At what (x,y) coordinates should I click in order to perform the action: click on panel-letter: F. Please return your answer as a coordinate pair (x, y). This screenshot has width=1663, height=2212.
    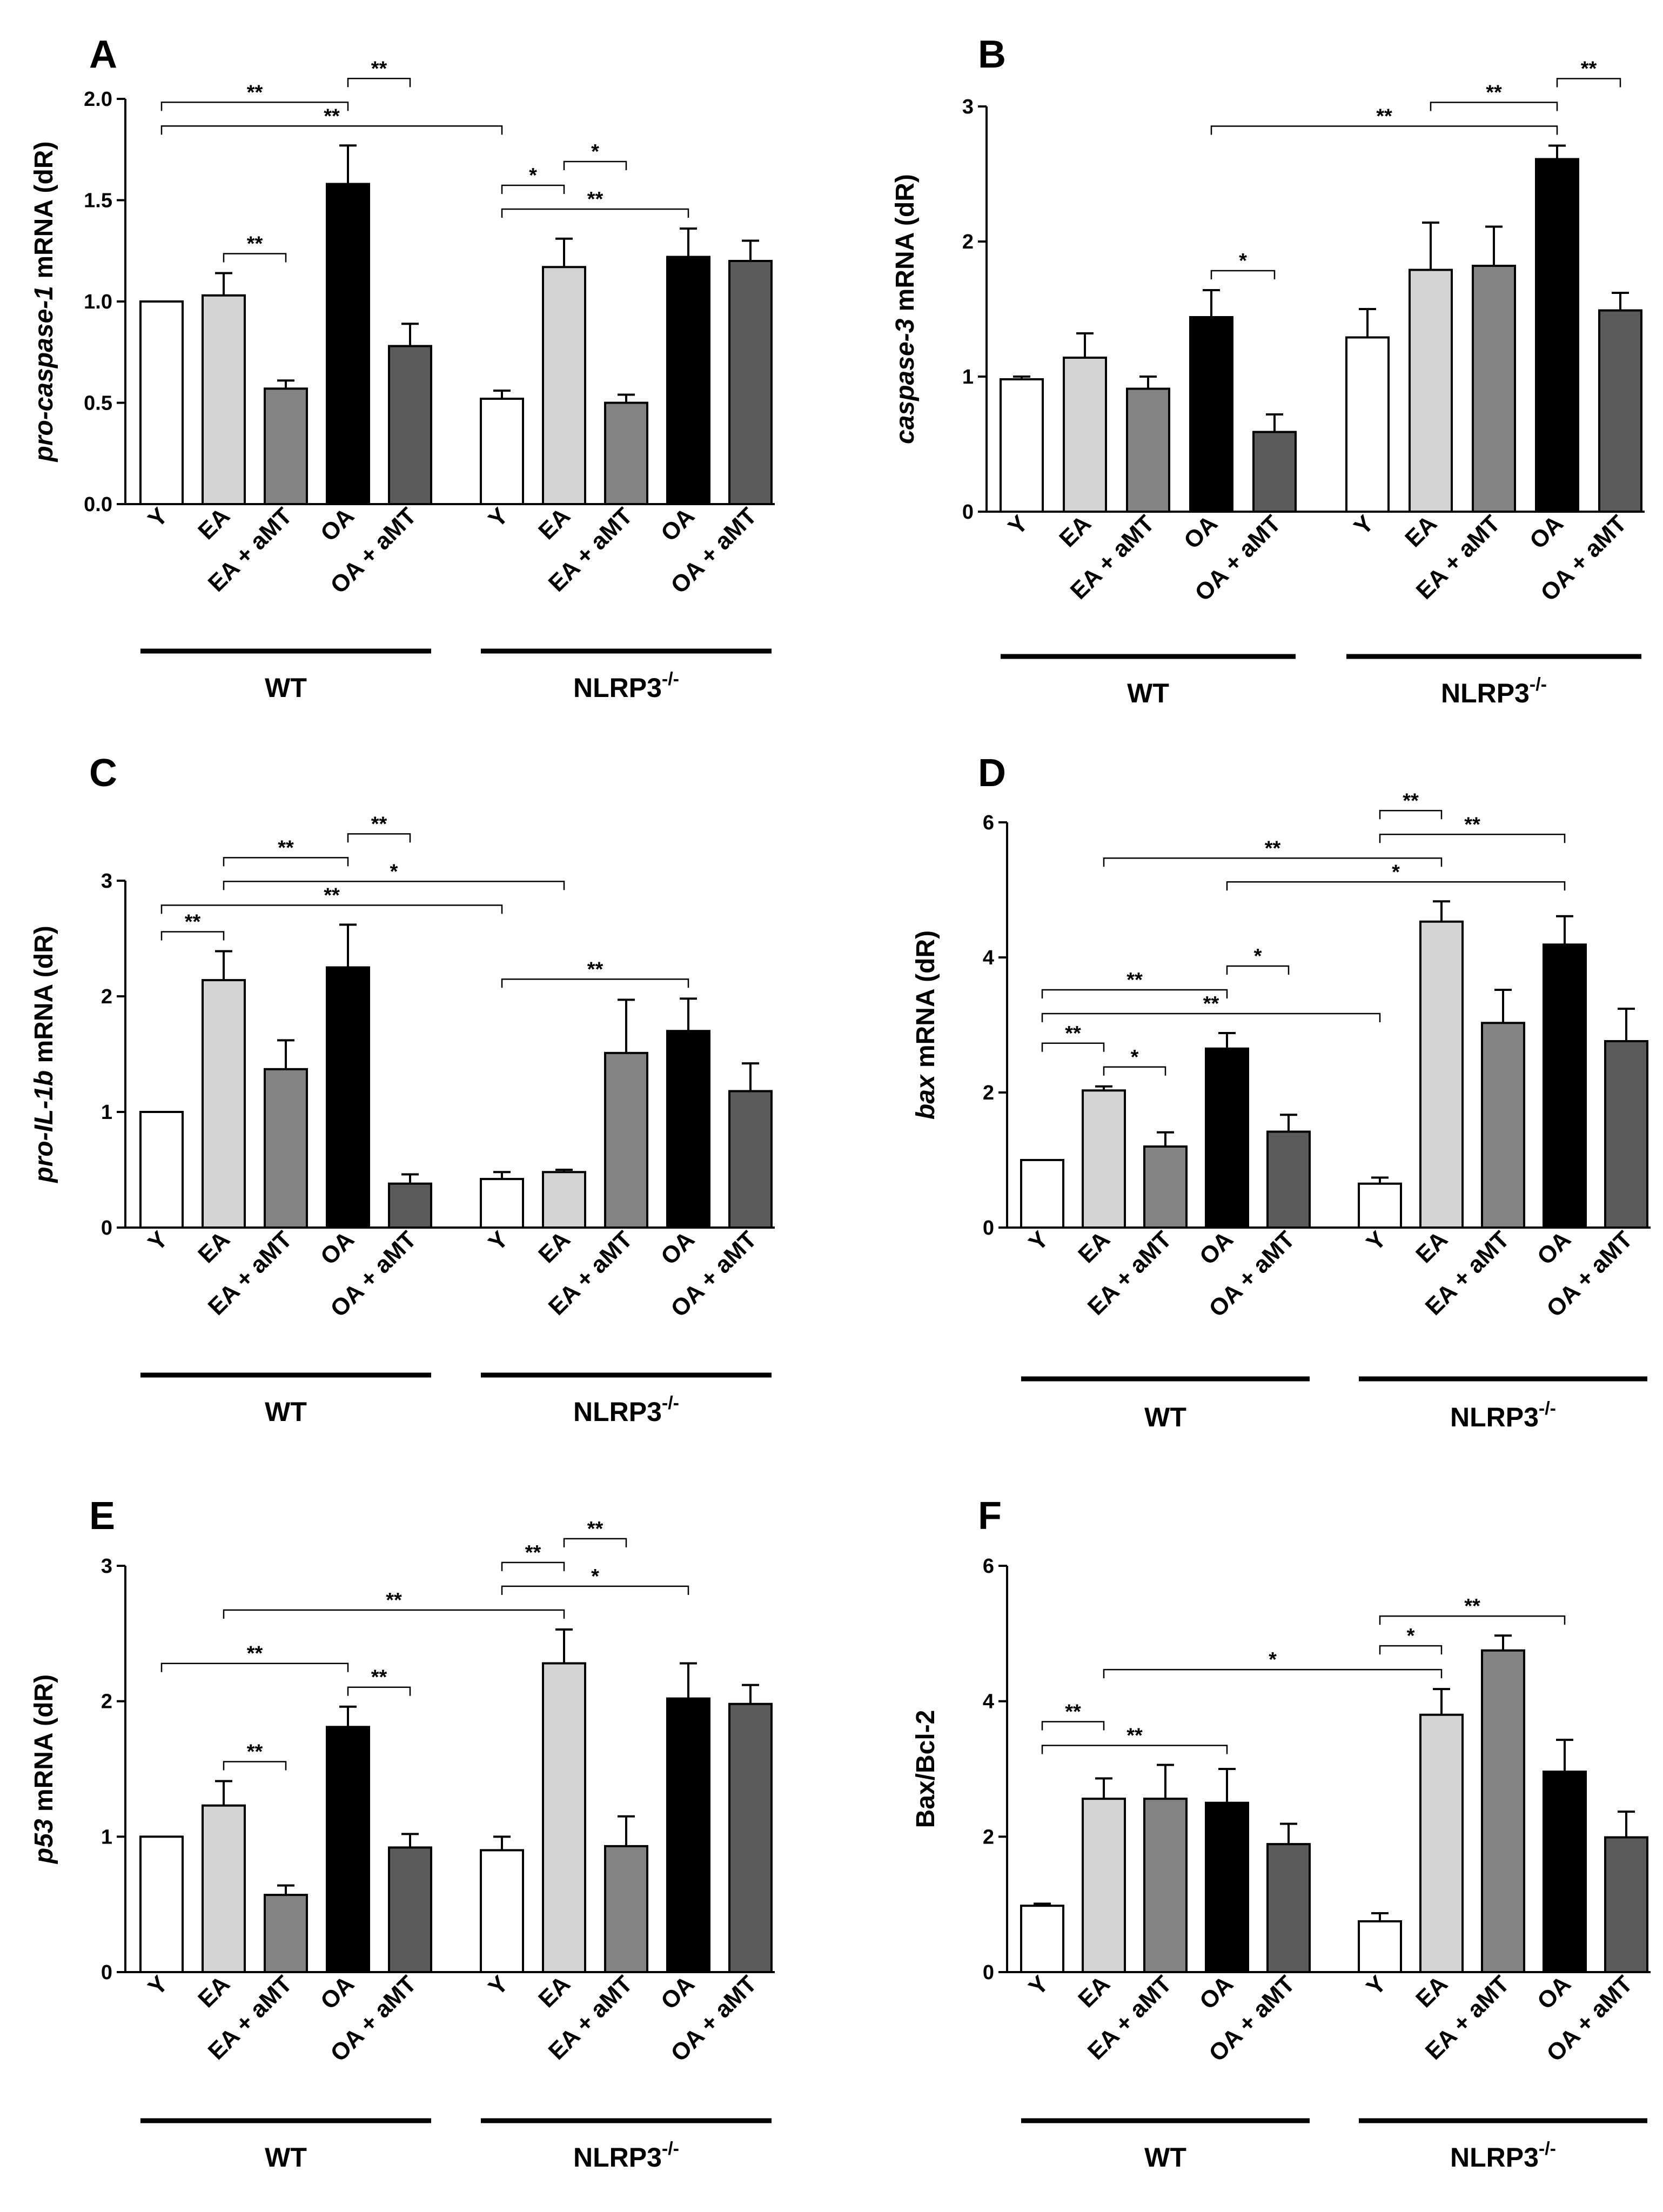
    Looking at the image, I should click on (990, 1516).